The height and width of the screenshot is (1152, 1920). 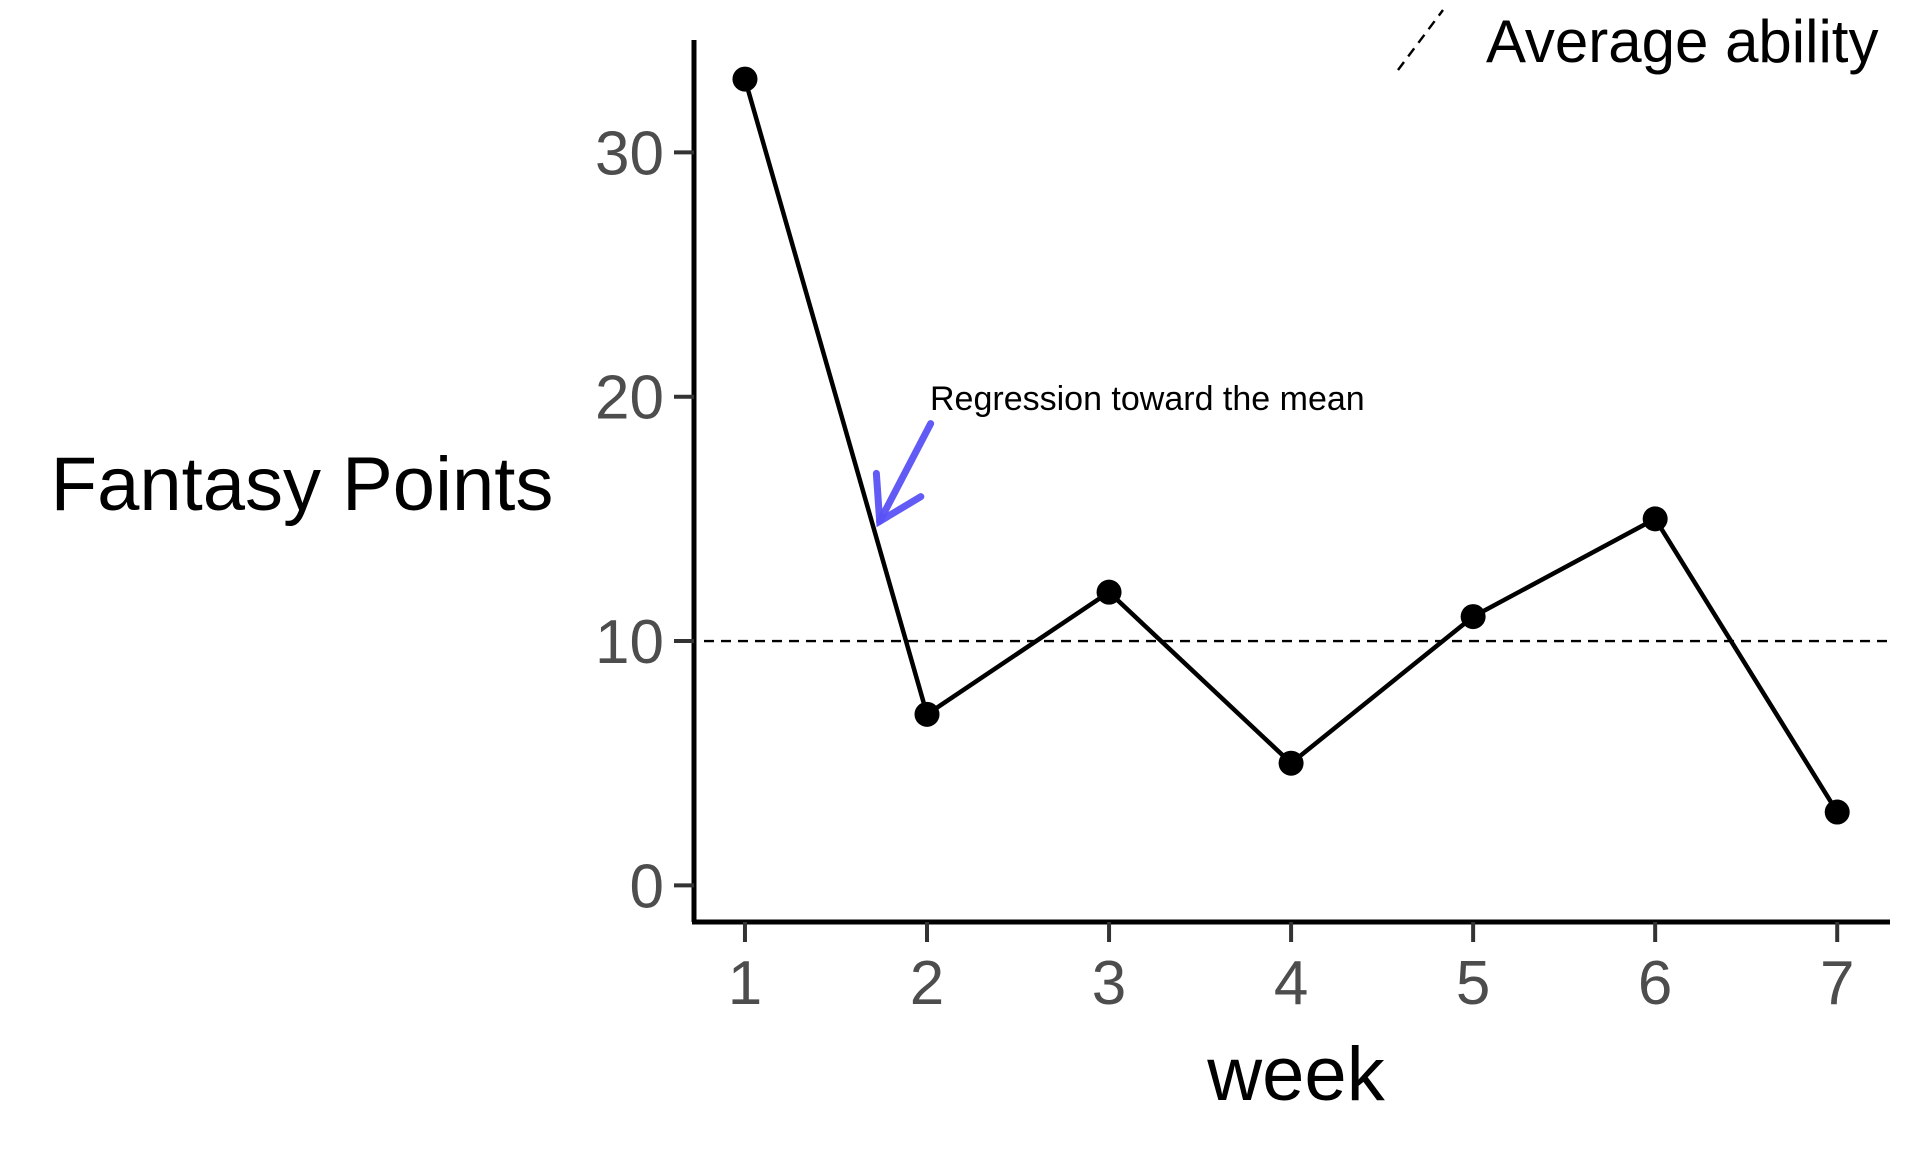 I want to click on annotation-text: Regression toward the mean, so click(x=1147, y=399).